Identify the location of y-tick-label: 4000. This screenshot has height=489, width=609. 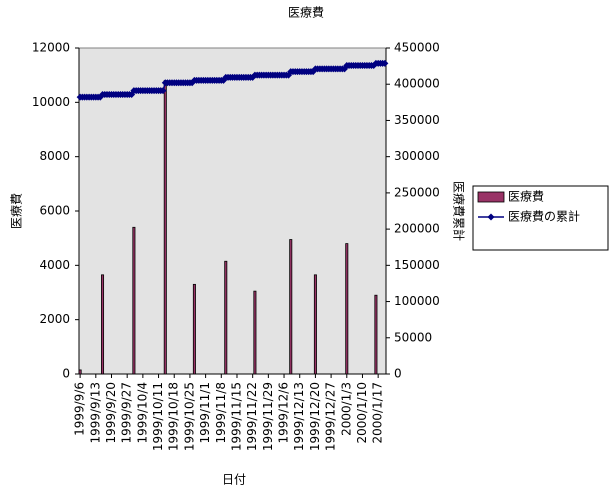
(54, 265).